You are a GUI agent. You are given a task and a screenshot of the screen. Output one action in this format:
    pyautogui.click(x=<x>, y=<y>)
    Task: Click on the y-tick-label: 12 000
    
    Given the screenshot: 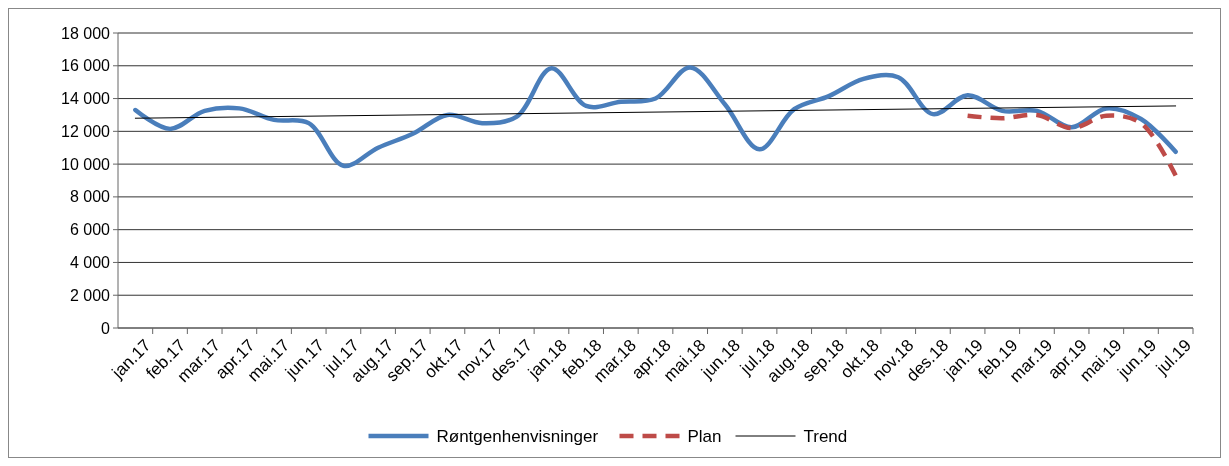 What is the action you would take?
    pyautogui.click(x=86, y=131)
    